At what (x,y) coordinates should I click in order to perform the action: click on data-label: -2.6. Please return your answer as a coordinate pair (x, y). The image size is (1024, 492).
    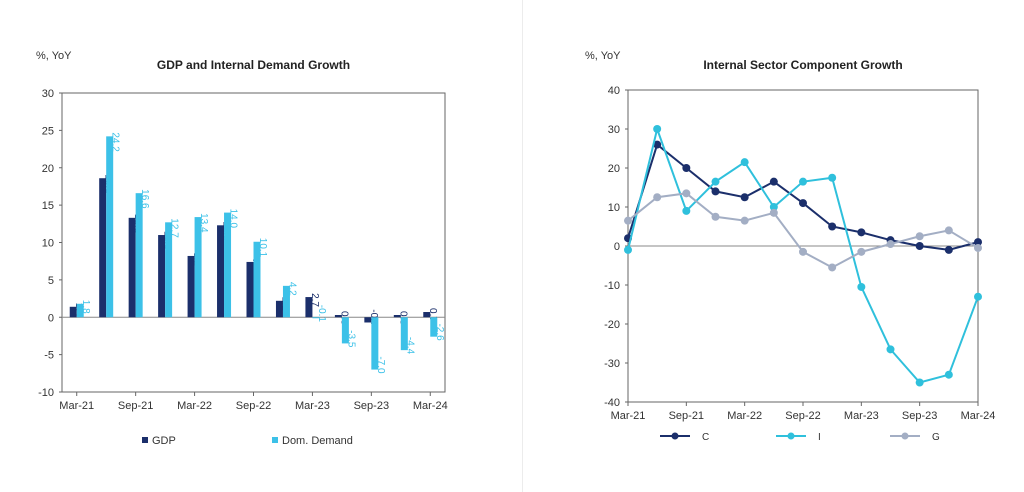
    Looking at the image, I should click on (439, 332).